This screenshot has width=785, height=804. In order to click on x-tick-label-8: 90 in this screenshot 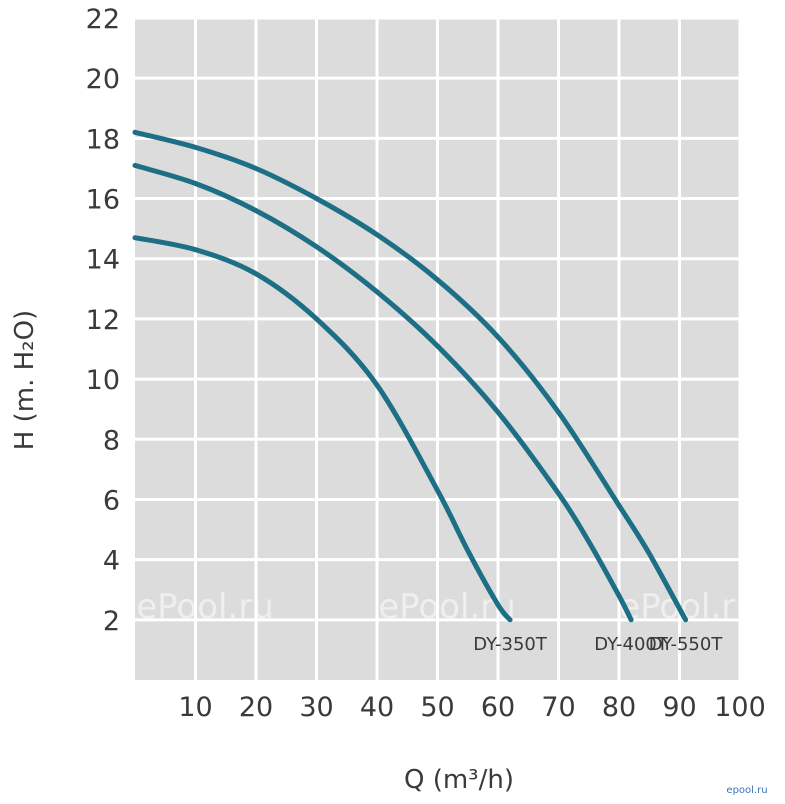, I will do `click(679, 707)`.